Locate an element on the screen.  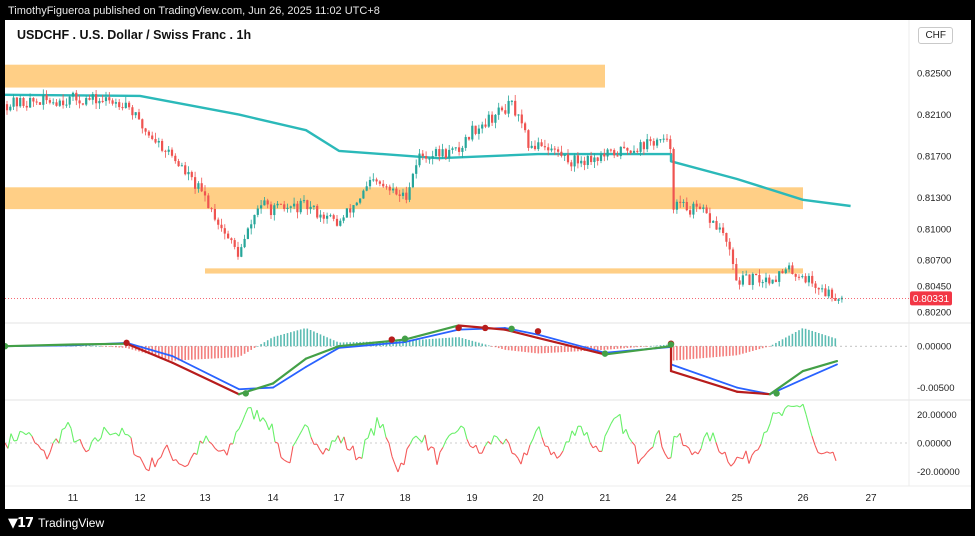
currency-label: CHF is located at coordinates (935, 35).